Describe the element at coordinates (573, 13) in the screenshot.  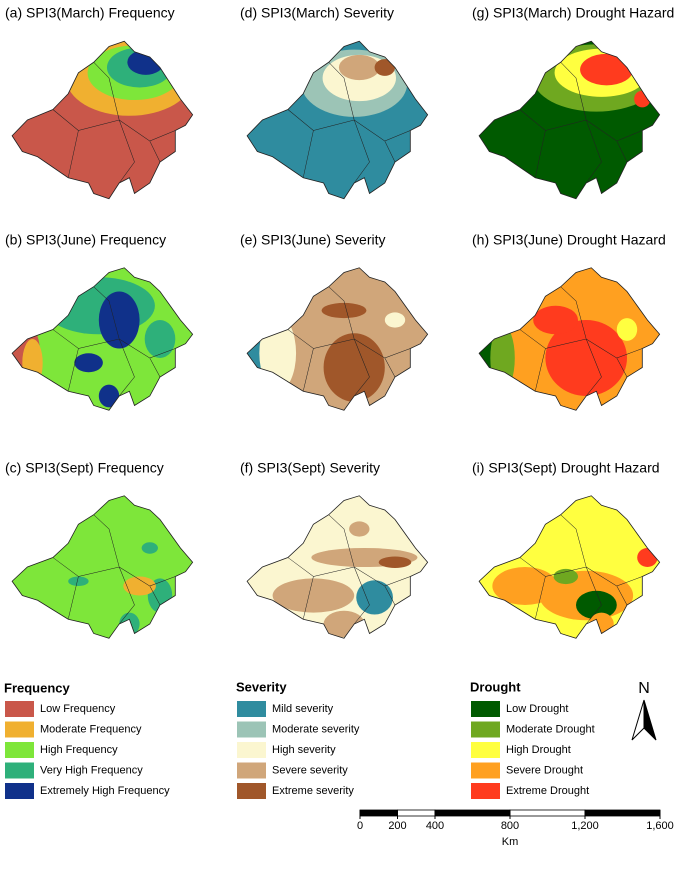
I see `panel-title: (g) SPI3(March) Drought Hazard` at that location.